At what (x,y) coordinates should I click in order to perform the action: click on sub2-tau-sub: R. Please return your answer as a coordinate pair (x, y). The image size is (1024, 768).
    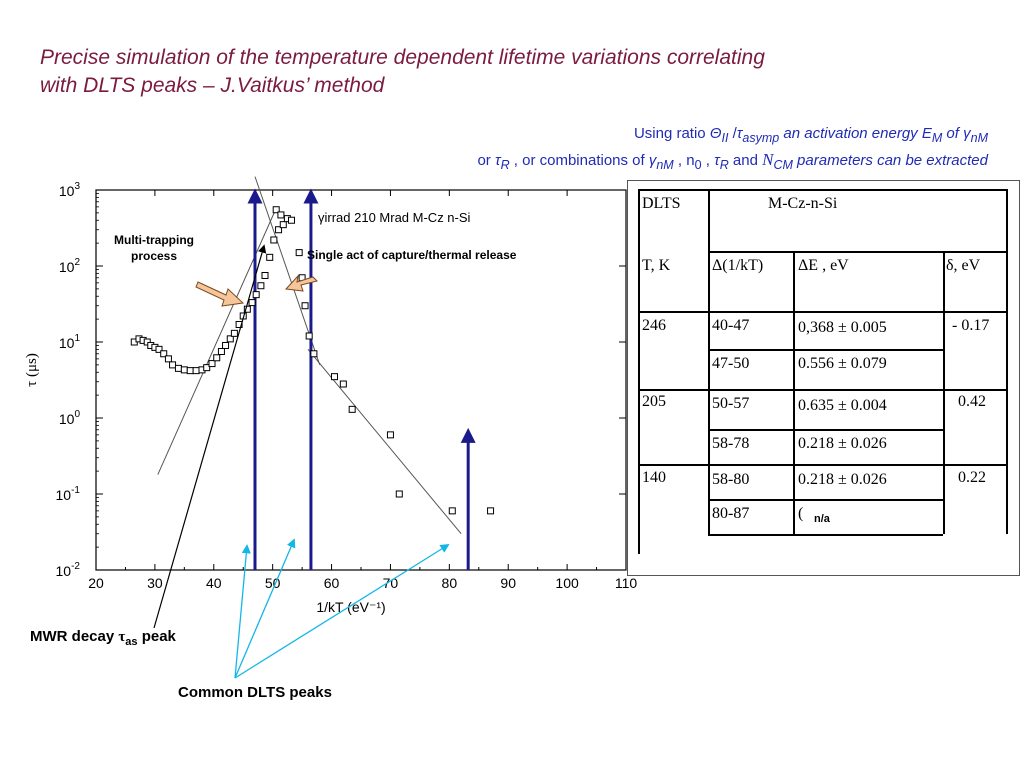
    Looking at the image, I should click on (505, 165).